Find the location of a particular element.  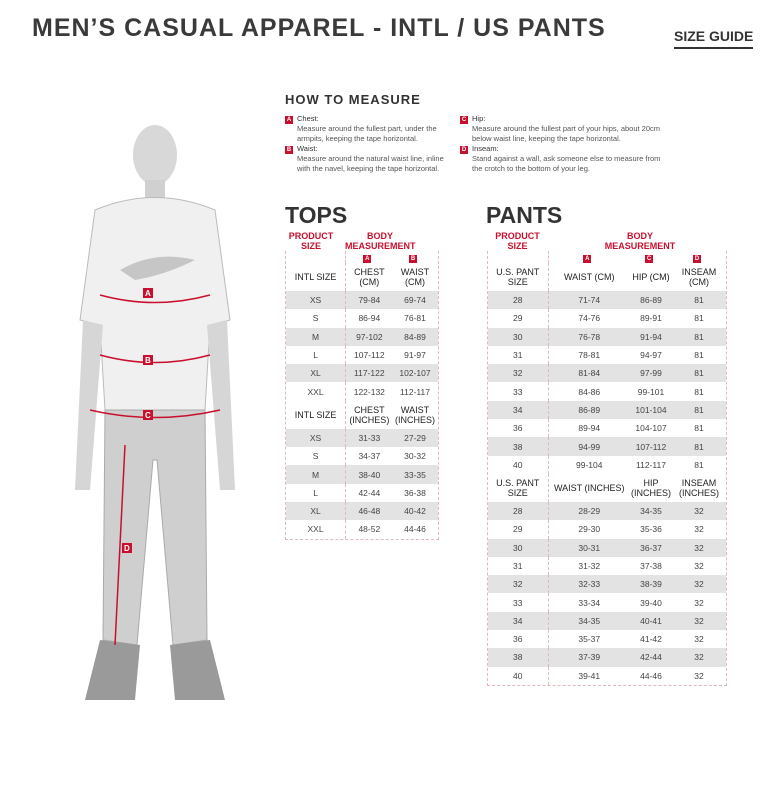

table-cell: 34-37 is located at coordinates (369, 456).